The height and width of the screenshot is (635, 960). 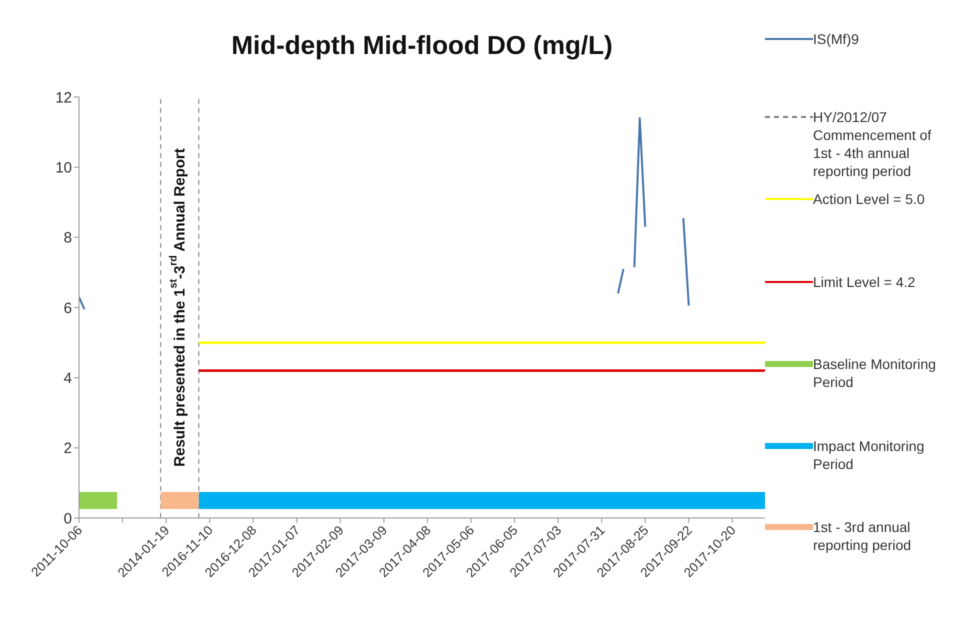 What do you see at coordinates (872, 144) in the screenshot?
I see `text: HY/2012/07 Commencement of 1st - 4th annual reporting period` at bounding box center [872, 144].